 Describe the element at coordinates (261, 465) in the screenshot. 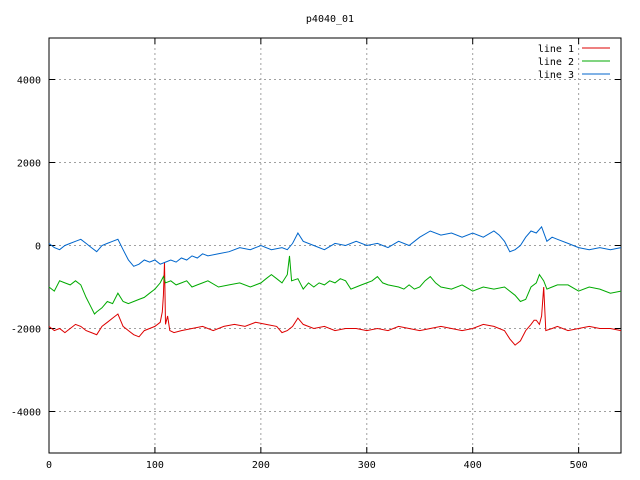

I see `x-tick-label: 200` at that location.